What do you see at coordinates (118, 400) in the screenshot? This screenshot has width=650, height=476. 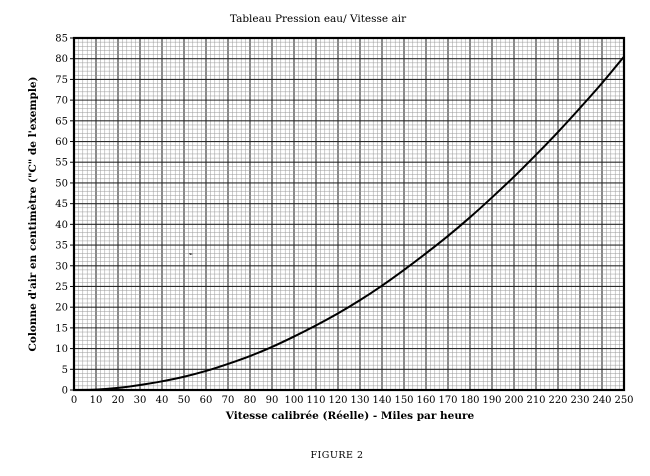 I see `x-tick-label: 20` at bounding box center [118, 400].